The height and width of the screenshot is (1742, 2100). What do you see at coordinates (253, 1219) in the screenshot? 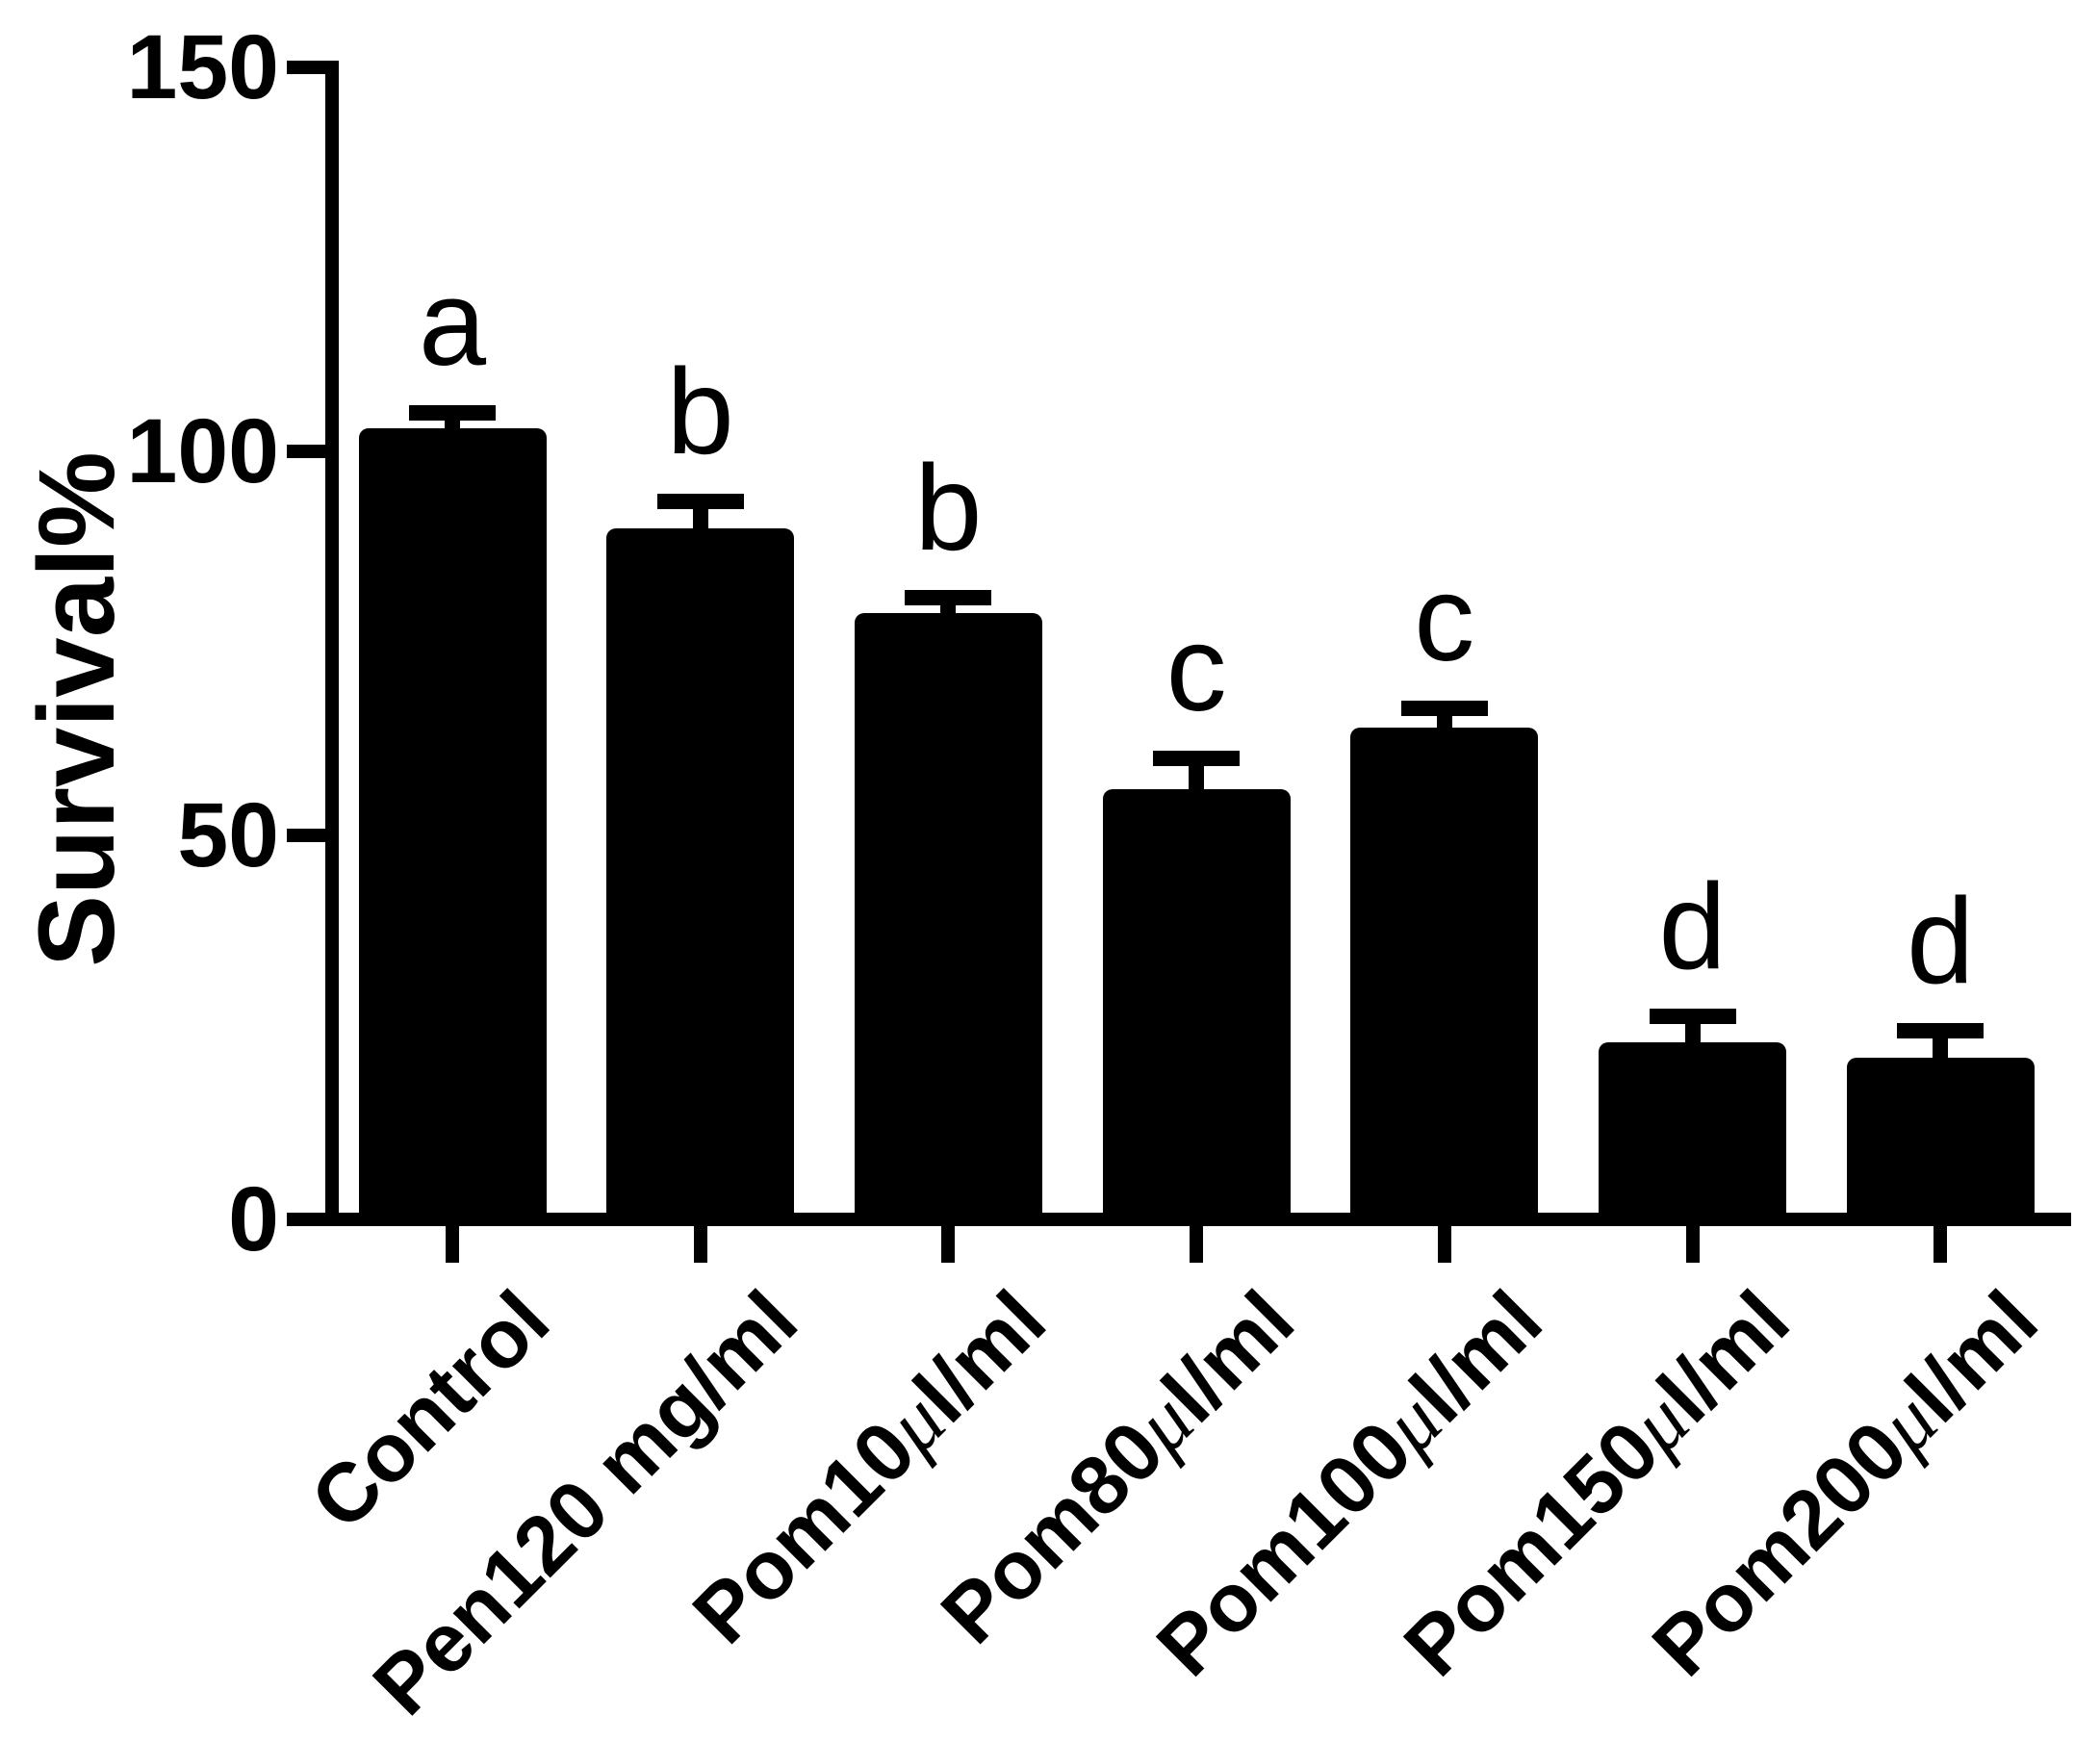
I see `y-axis-tick-label: 0` at bounding box center [253, 1219].